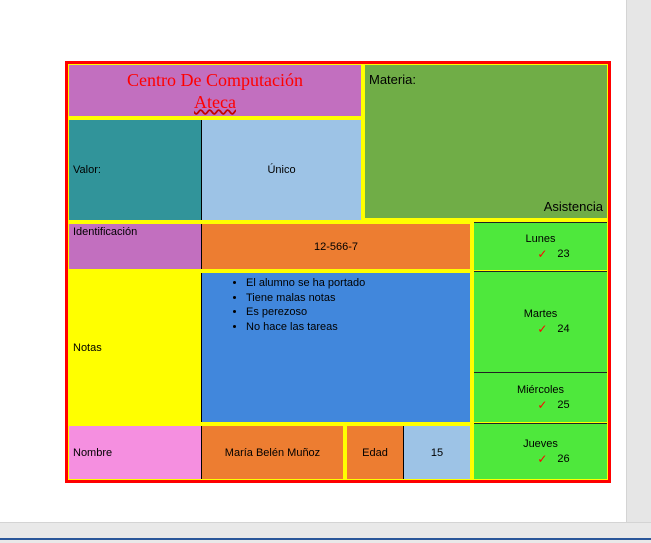 The width and height of the screenshot is (651, 543). I want to click on status-bar, so click(325, 532).